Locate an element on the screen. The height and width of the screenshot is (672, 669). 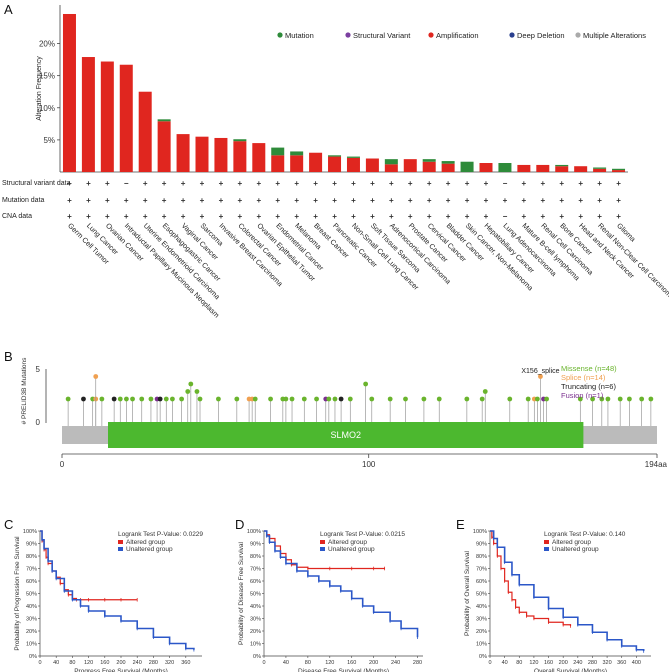
row-label: CNA data is located at coordinates (17, 216).